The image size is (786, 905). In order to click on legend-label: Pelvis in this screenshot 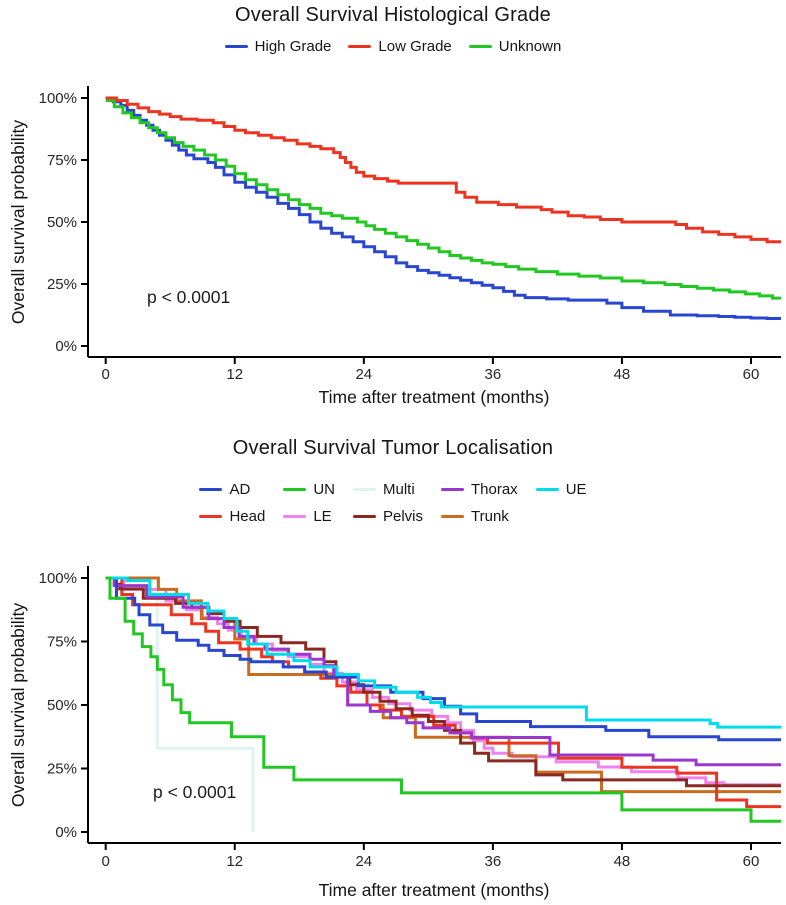, I will do `click(402, 516)`.